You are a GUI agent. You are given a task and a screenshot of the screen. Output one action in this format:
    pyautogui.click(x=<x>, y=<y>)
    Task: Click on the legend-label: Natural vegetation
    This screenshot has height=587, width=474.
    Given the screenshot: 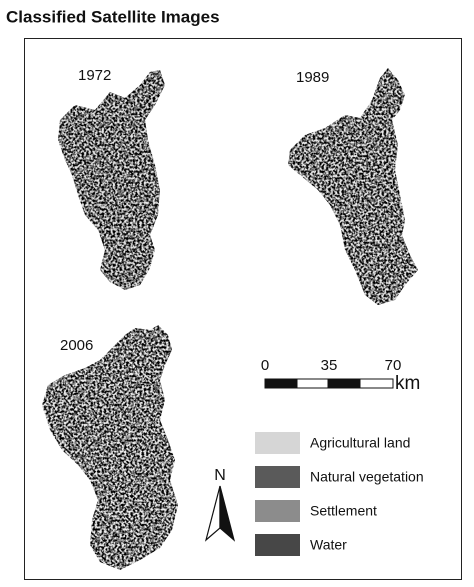 What is the action you would take?
    pyautogui.click(x=367, y=477)
    